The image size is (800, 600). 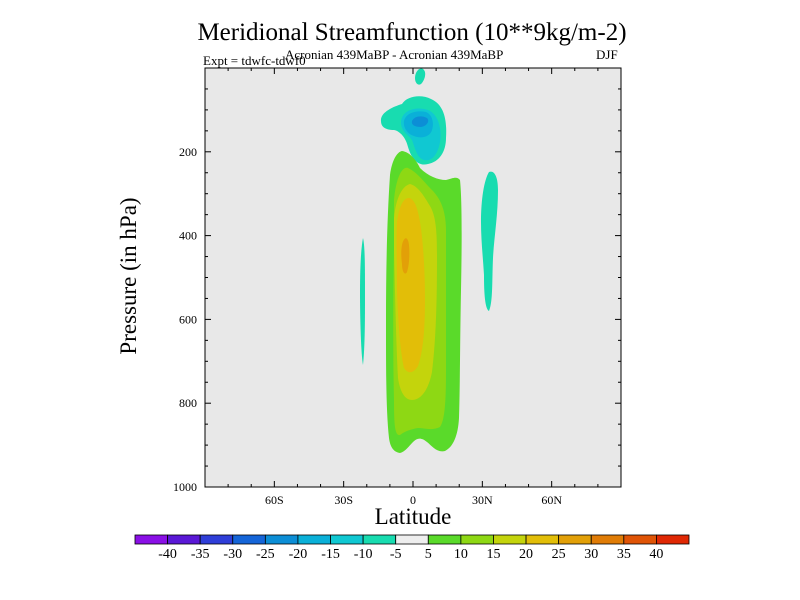 What do you see at coordinates (185, 487) in the screenshot?
I see `y-tick-label: 1000` at bounding box center [185, 487].